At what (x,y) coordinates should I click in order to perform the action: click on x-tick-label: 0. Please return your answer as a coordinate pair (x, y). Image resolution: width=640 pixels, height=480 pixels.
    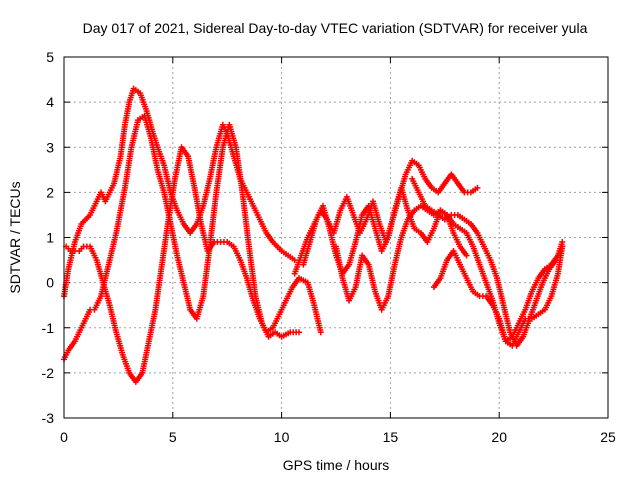
    Looking at the image, I should click on (64, 437).